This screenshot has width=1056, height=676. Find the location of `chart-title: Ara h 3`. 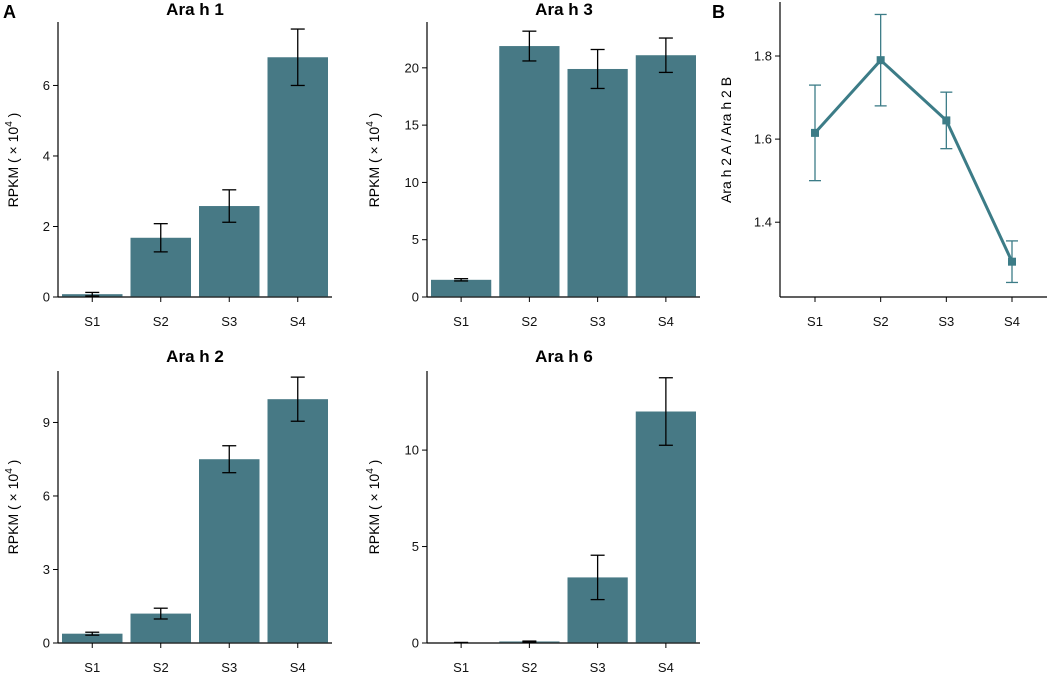

chart-title: Ara h 3 is located at coordinates (564, 9).